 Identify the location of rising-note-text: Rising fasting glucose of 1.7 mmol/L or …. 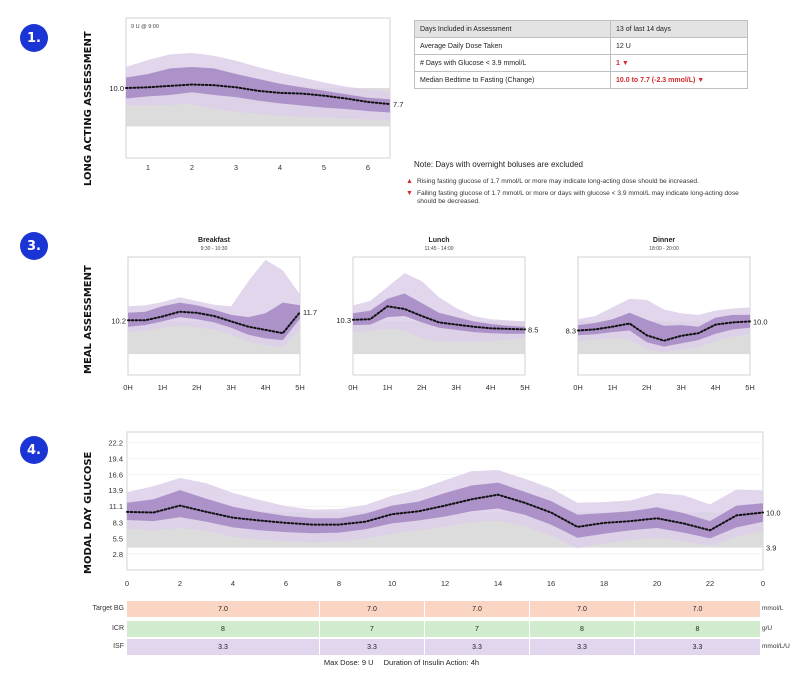
(557, 181).